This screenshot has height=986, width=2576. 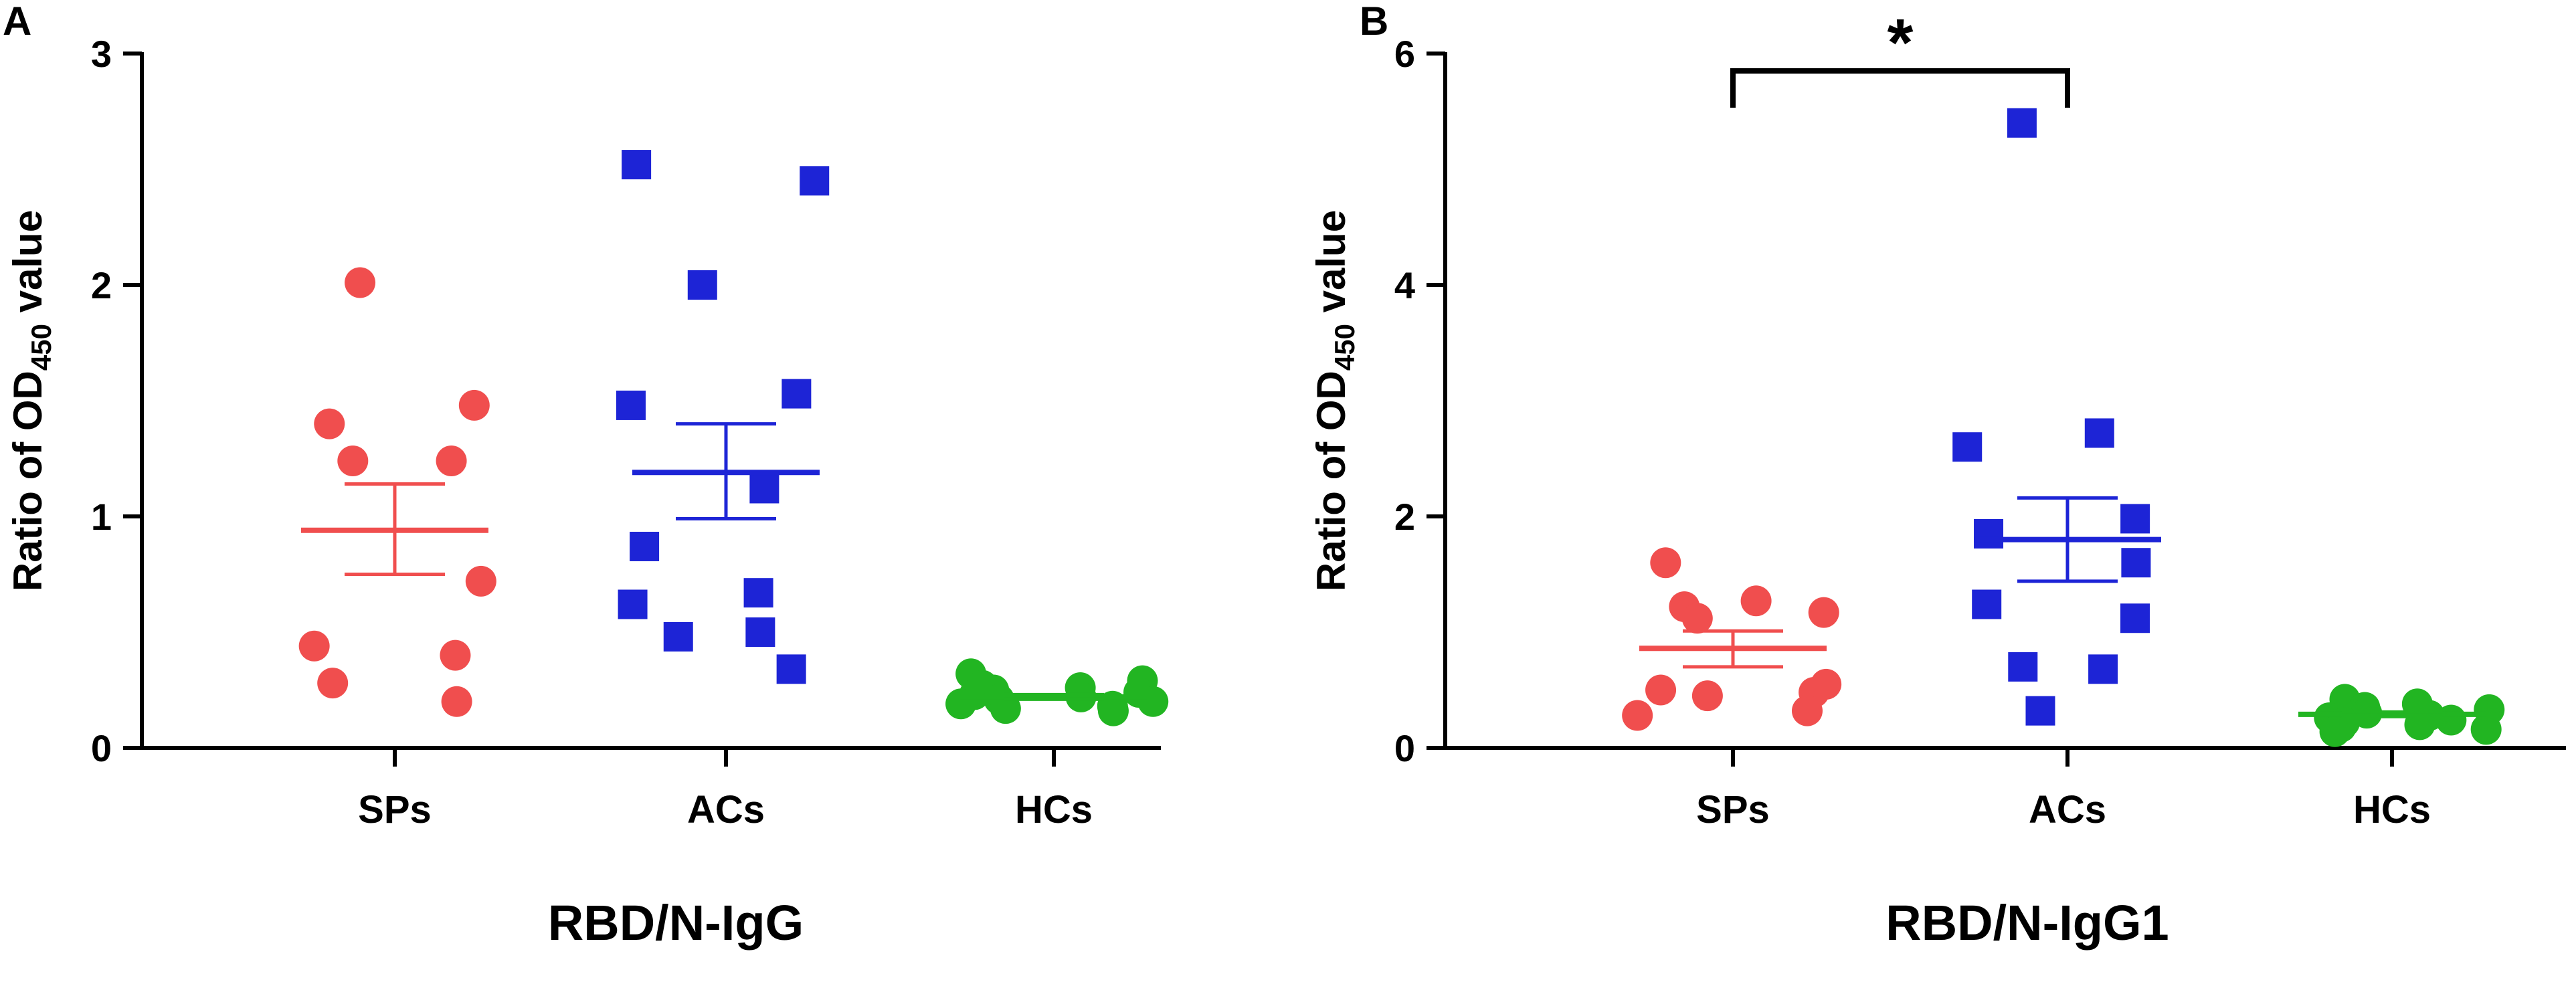 I want to click on x-axis-label: RBD/N-IgG1, so click(x=2027, y=923).